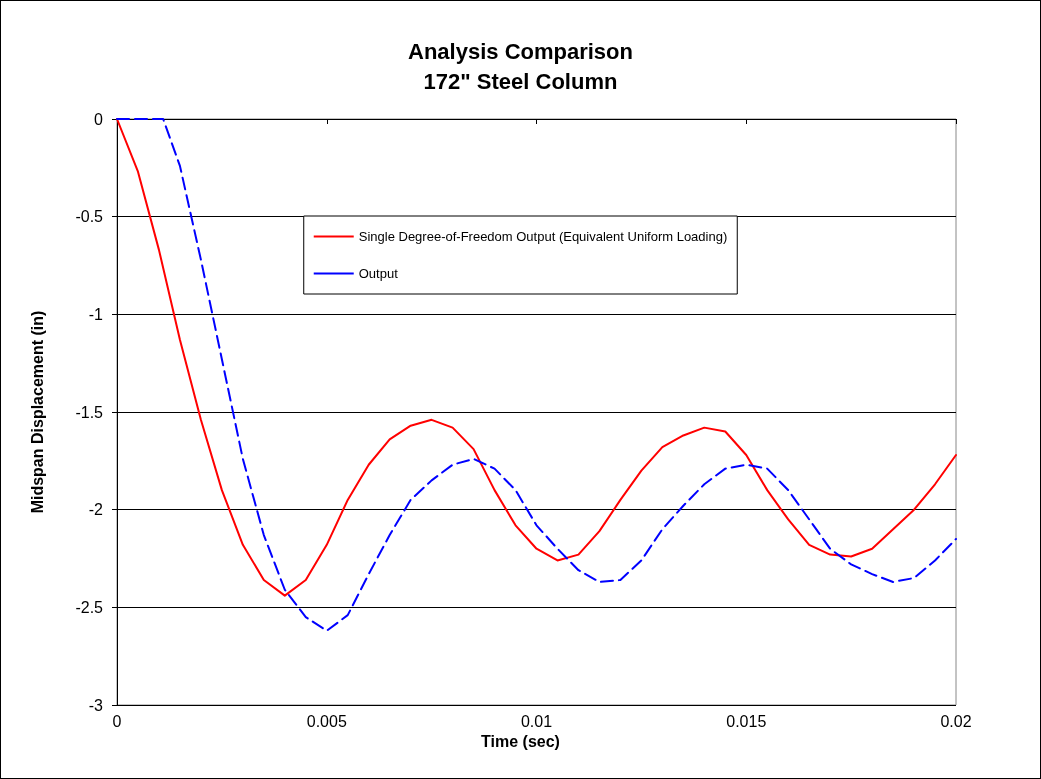 This screenshot has width=1041, height=779. What do you see at coordinates (326, 721) in the screenshot?
I see `x-tick-label: 0.005` at bounding box center [326, 721].